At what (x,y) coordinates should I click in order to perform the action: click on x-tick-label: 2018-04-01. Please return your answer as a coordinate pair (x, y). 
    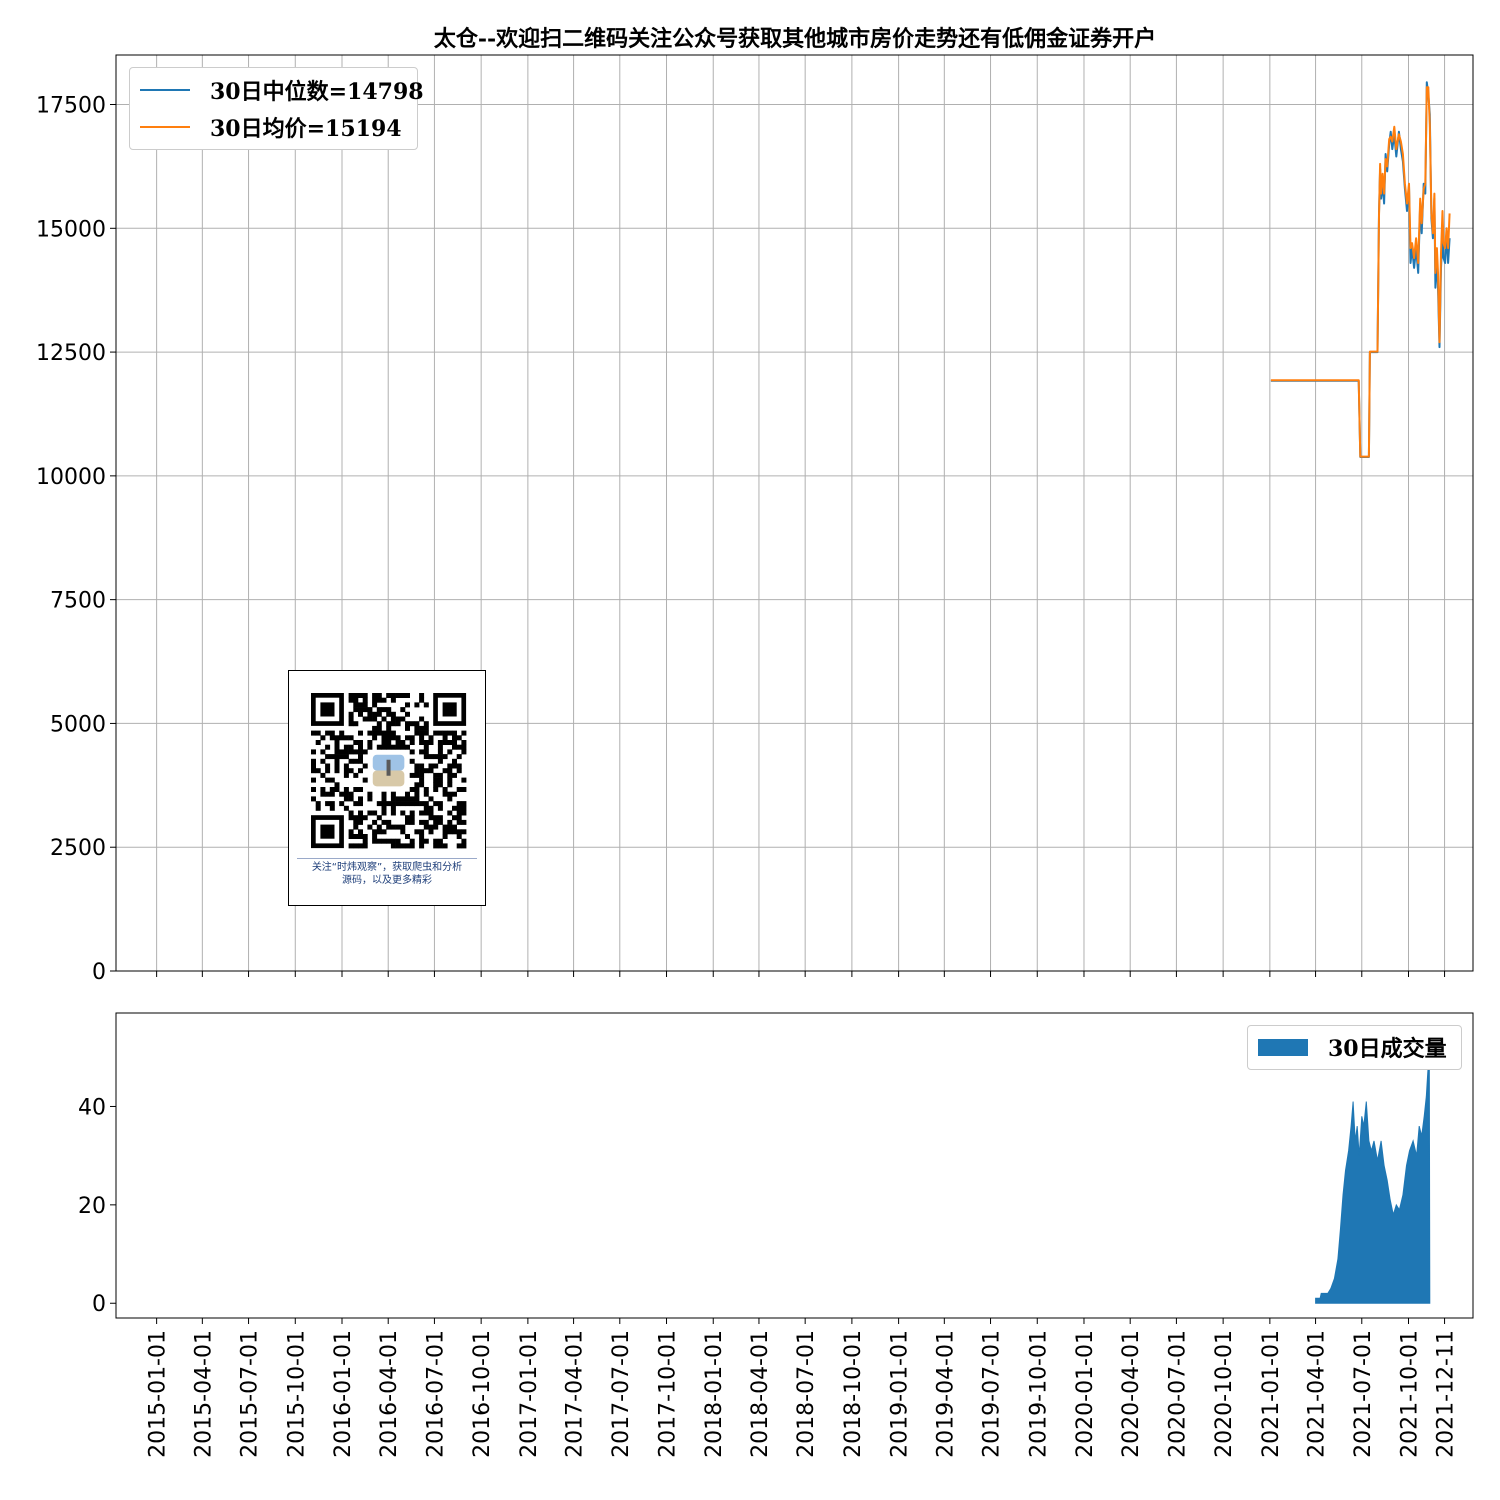
    Looking at the image, I should click on (760, 1394).